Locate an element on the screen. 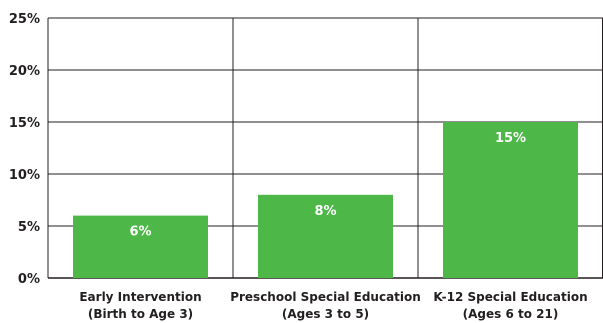 The width and height of the screenshot is (603, 323). y-tick-label: 20% is located at coordinates (24, 71).